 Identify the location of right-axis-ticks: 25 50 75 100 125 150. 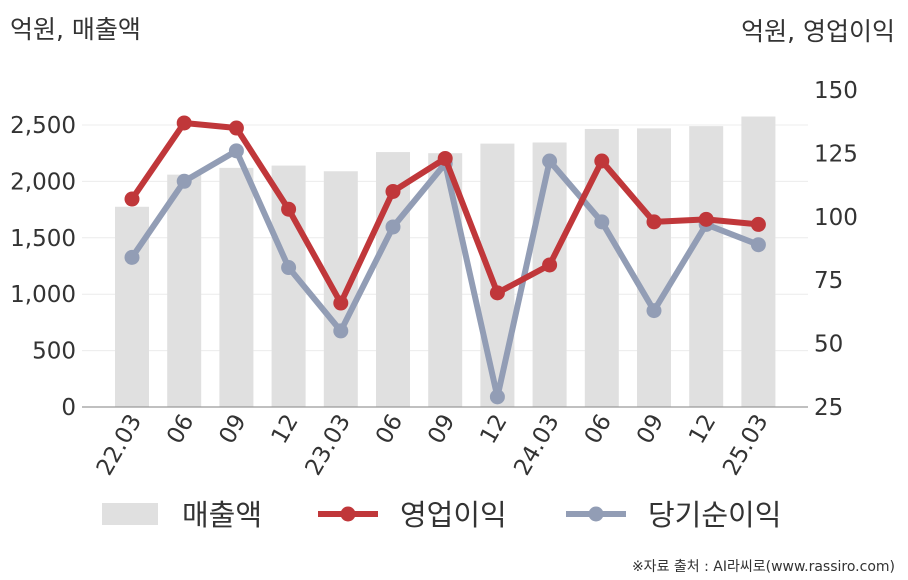
(836, 249).